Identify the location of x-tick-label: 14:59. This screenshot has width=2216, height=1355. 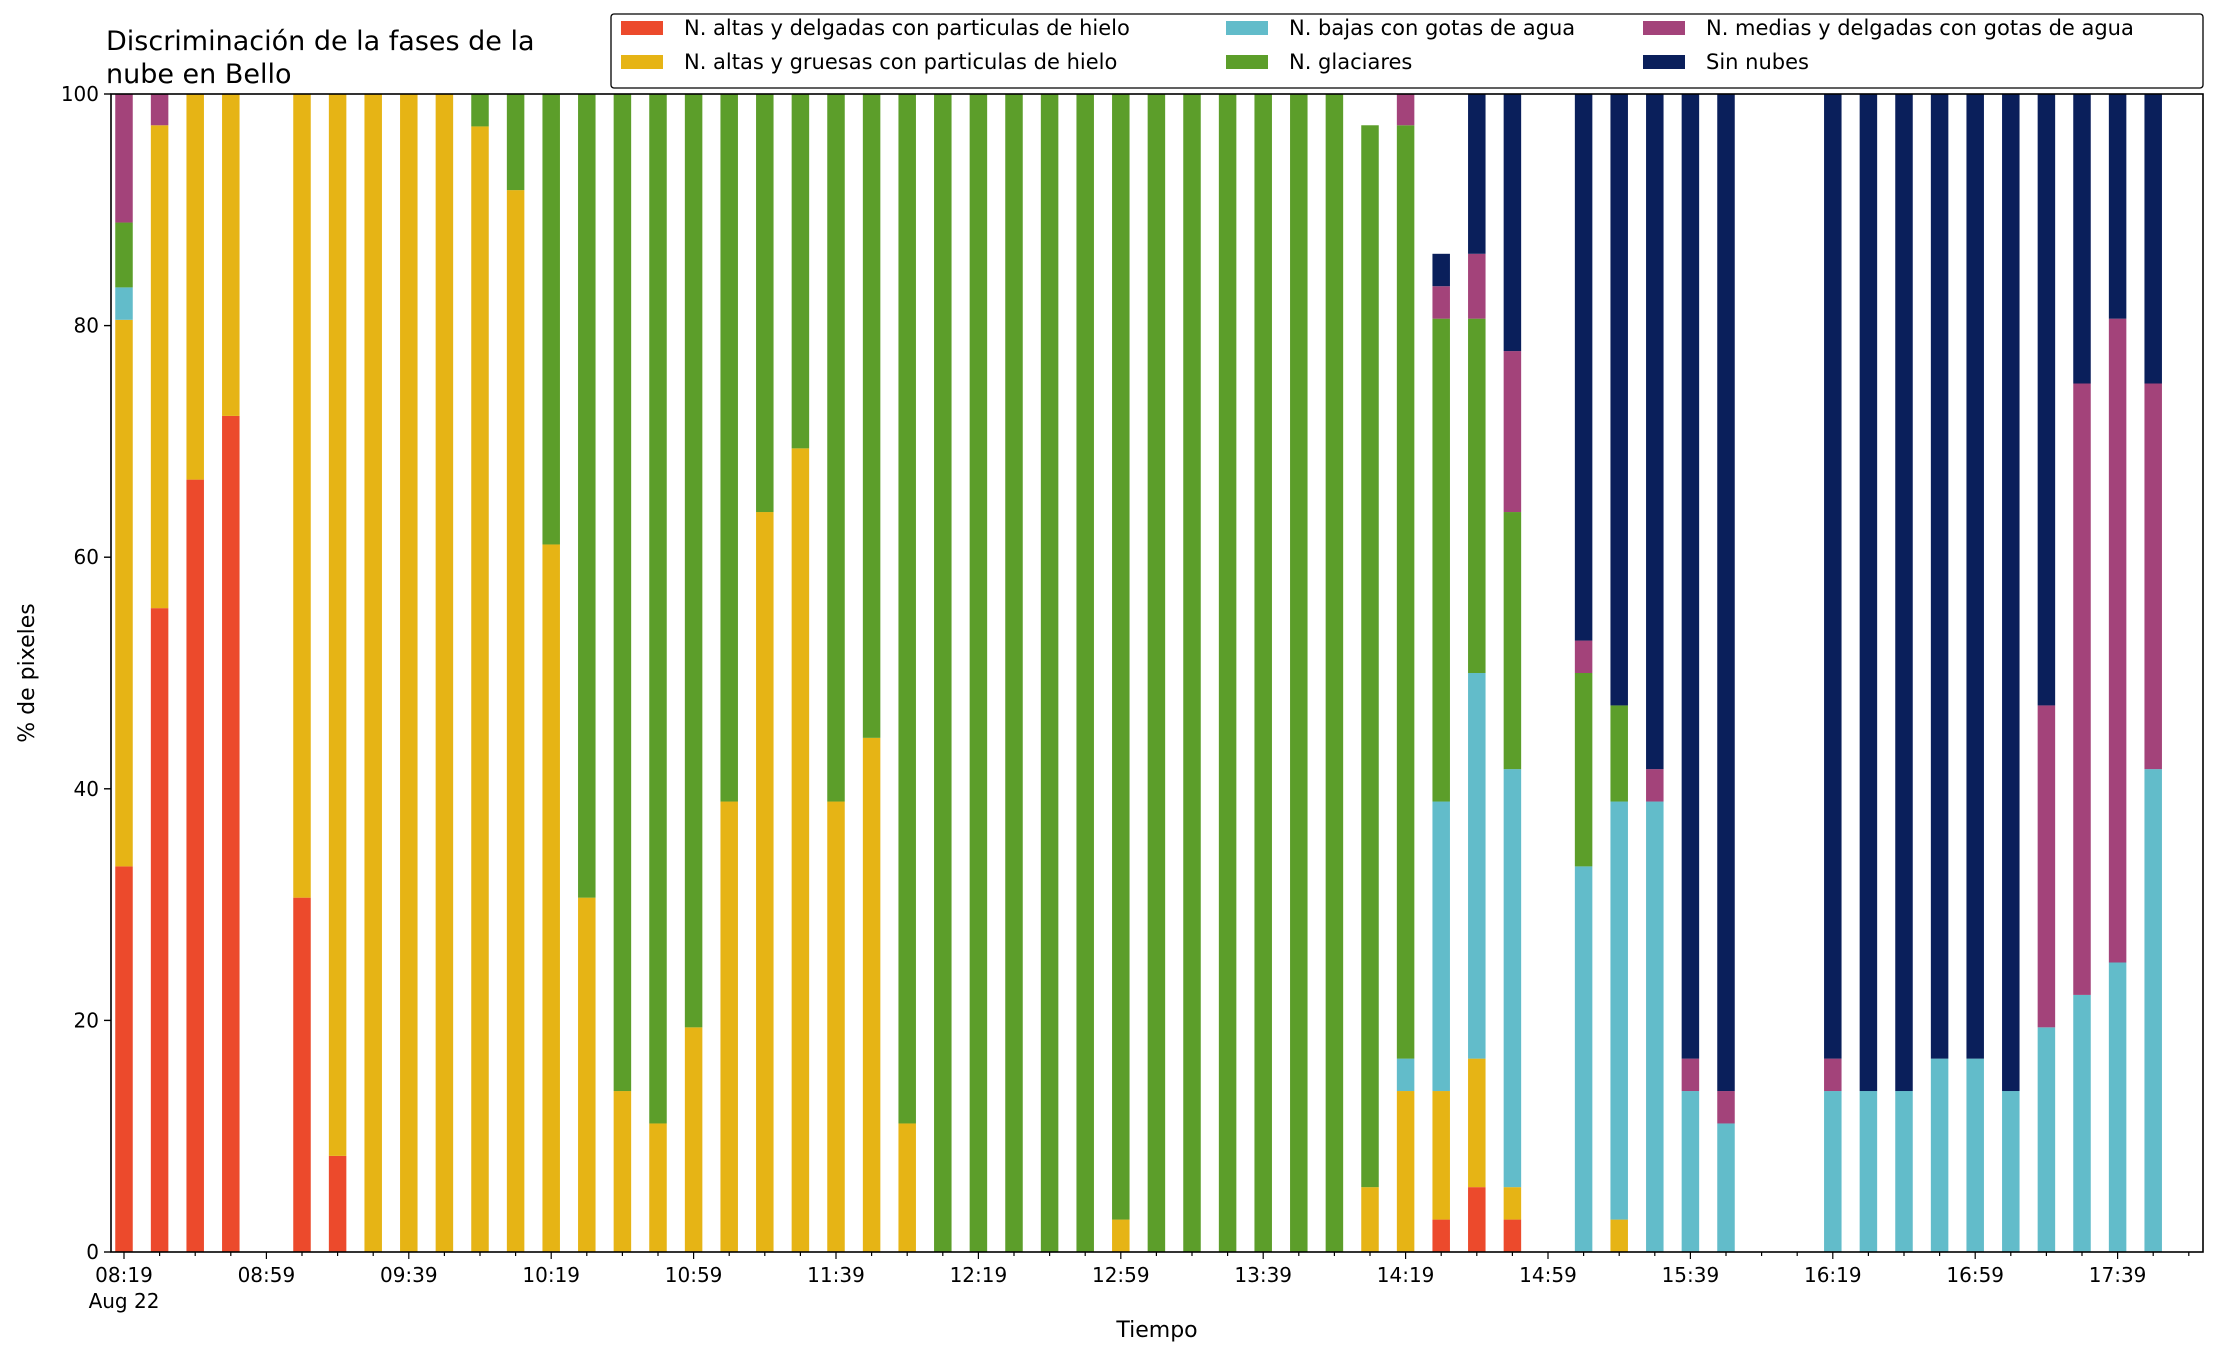
(1548, 1275).